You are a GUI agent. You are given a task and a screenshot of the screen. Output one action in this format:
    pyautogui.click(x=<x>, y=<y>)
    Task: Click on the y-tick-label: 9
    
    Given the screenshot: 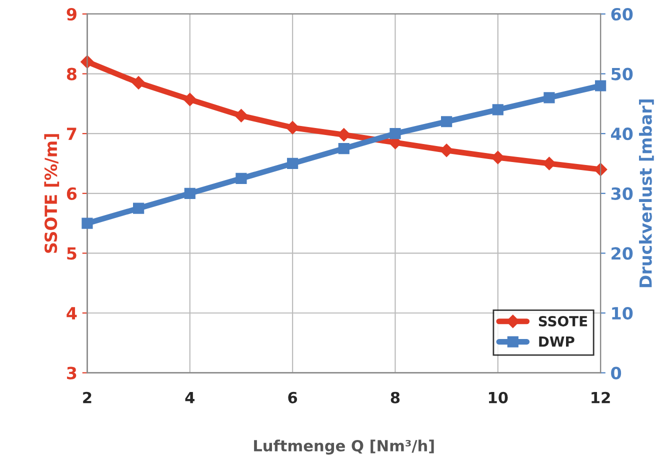 What is the action you would take?
    pyautogui.click(x=71, y=14)
    